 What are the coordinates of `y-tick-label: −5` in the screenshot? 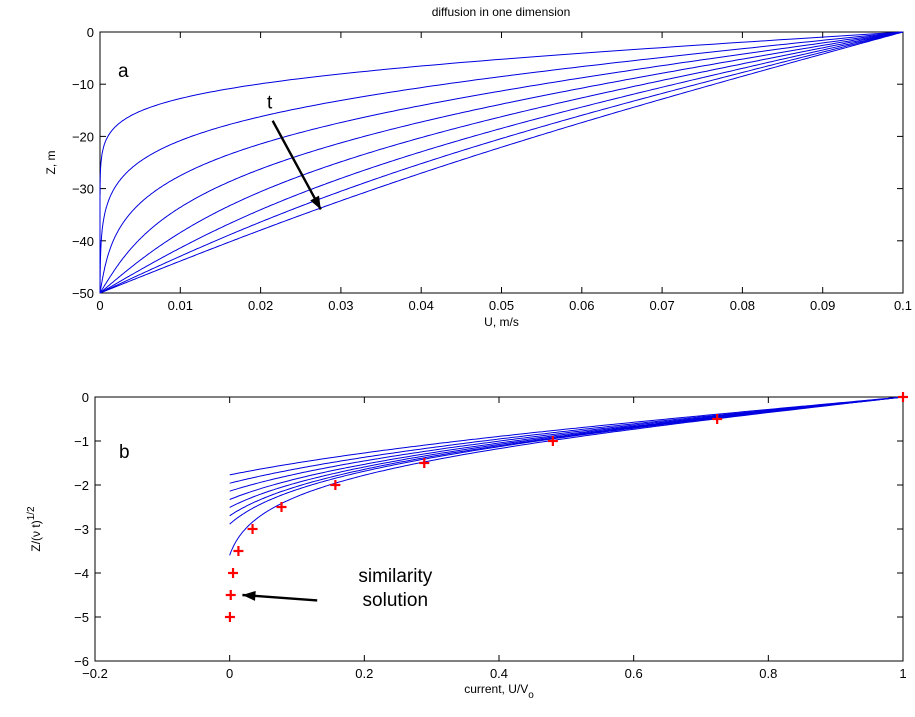 It's located at (81, 617).